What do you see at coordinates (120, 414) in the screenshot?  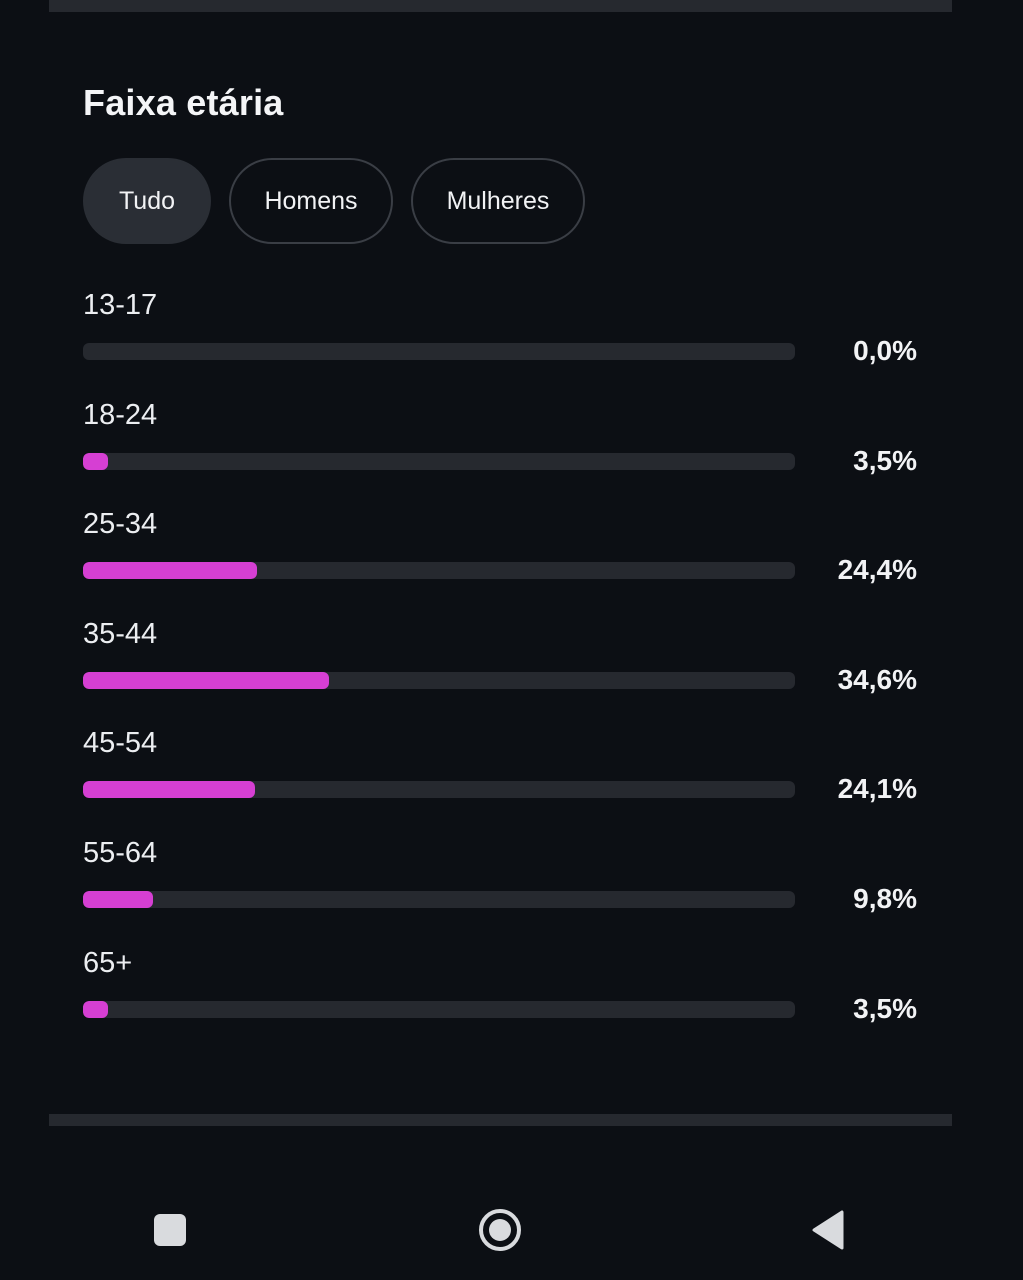 I see `age-range-label: 18-24` at bounding box center [120, 414].